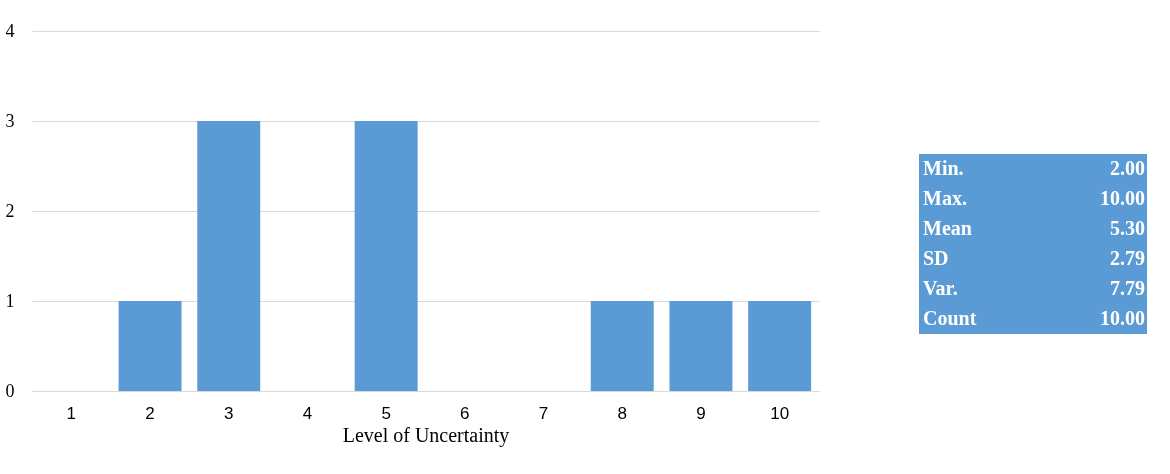  What do you see at coordinates (10, 210) in the screenshot?
I see `y-tick-label: 2` at bounding box center [10, 210].